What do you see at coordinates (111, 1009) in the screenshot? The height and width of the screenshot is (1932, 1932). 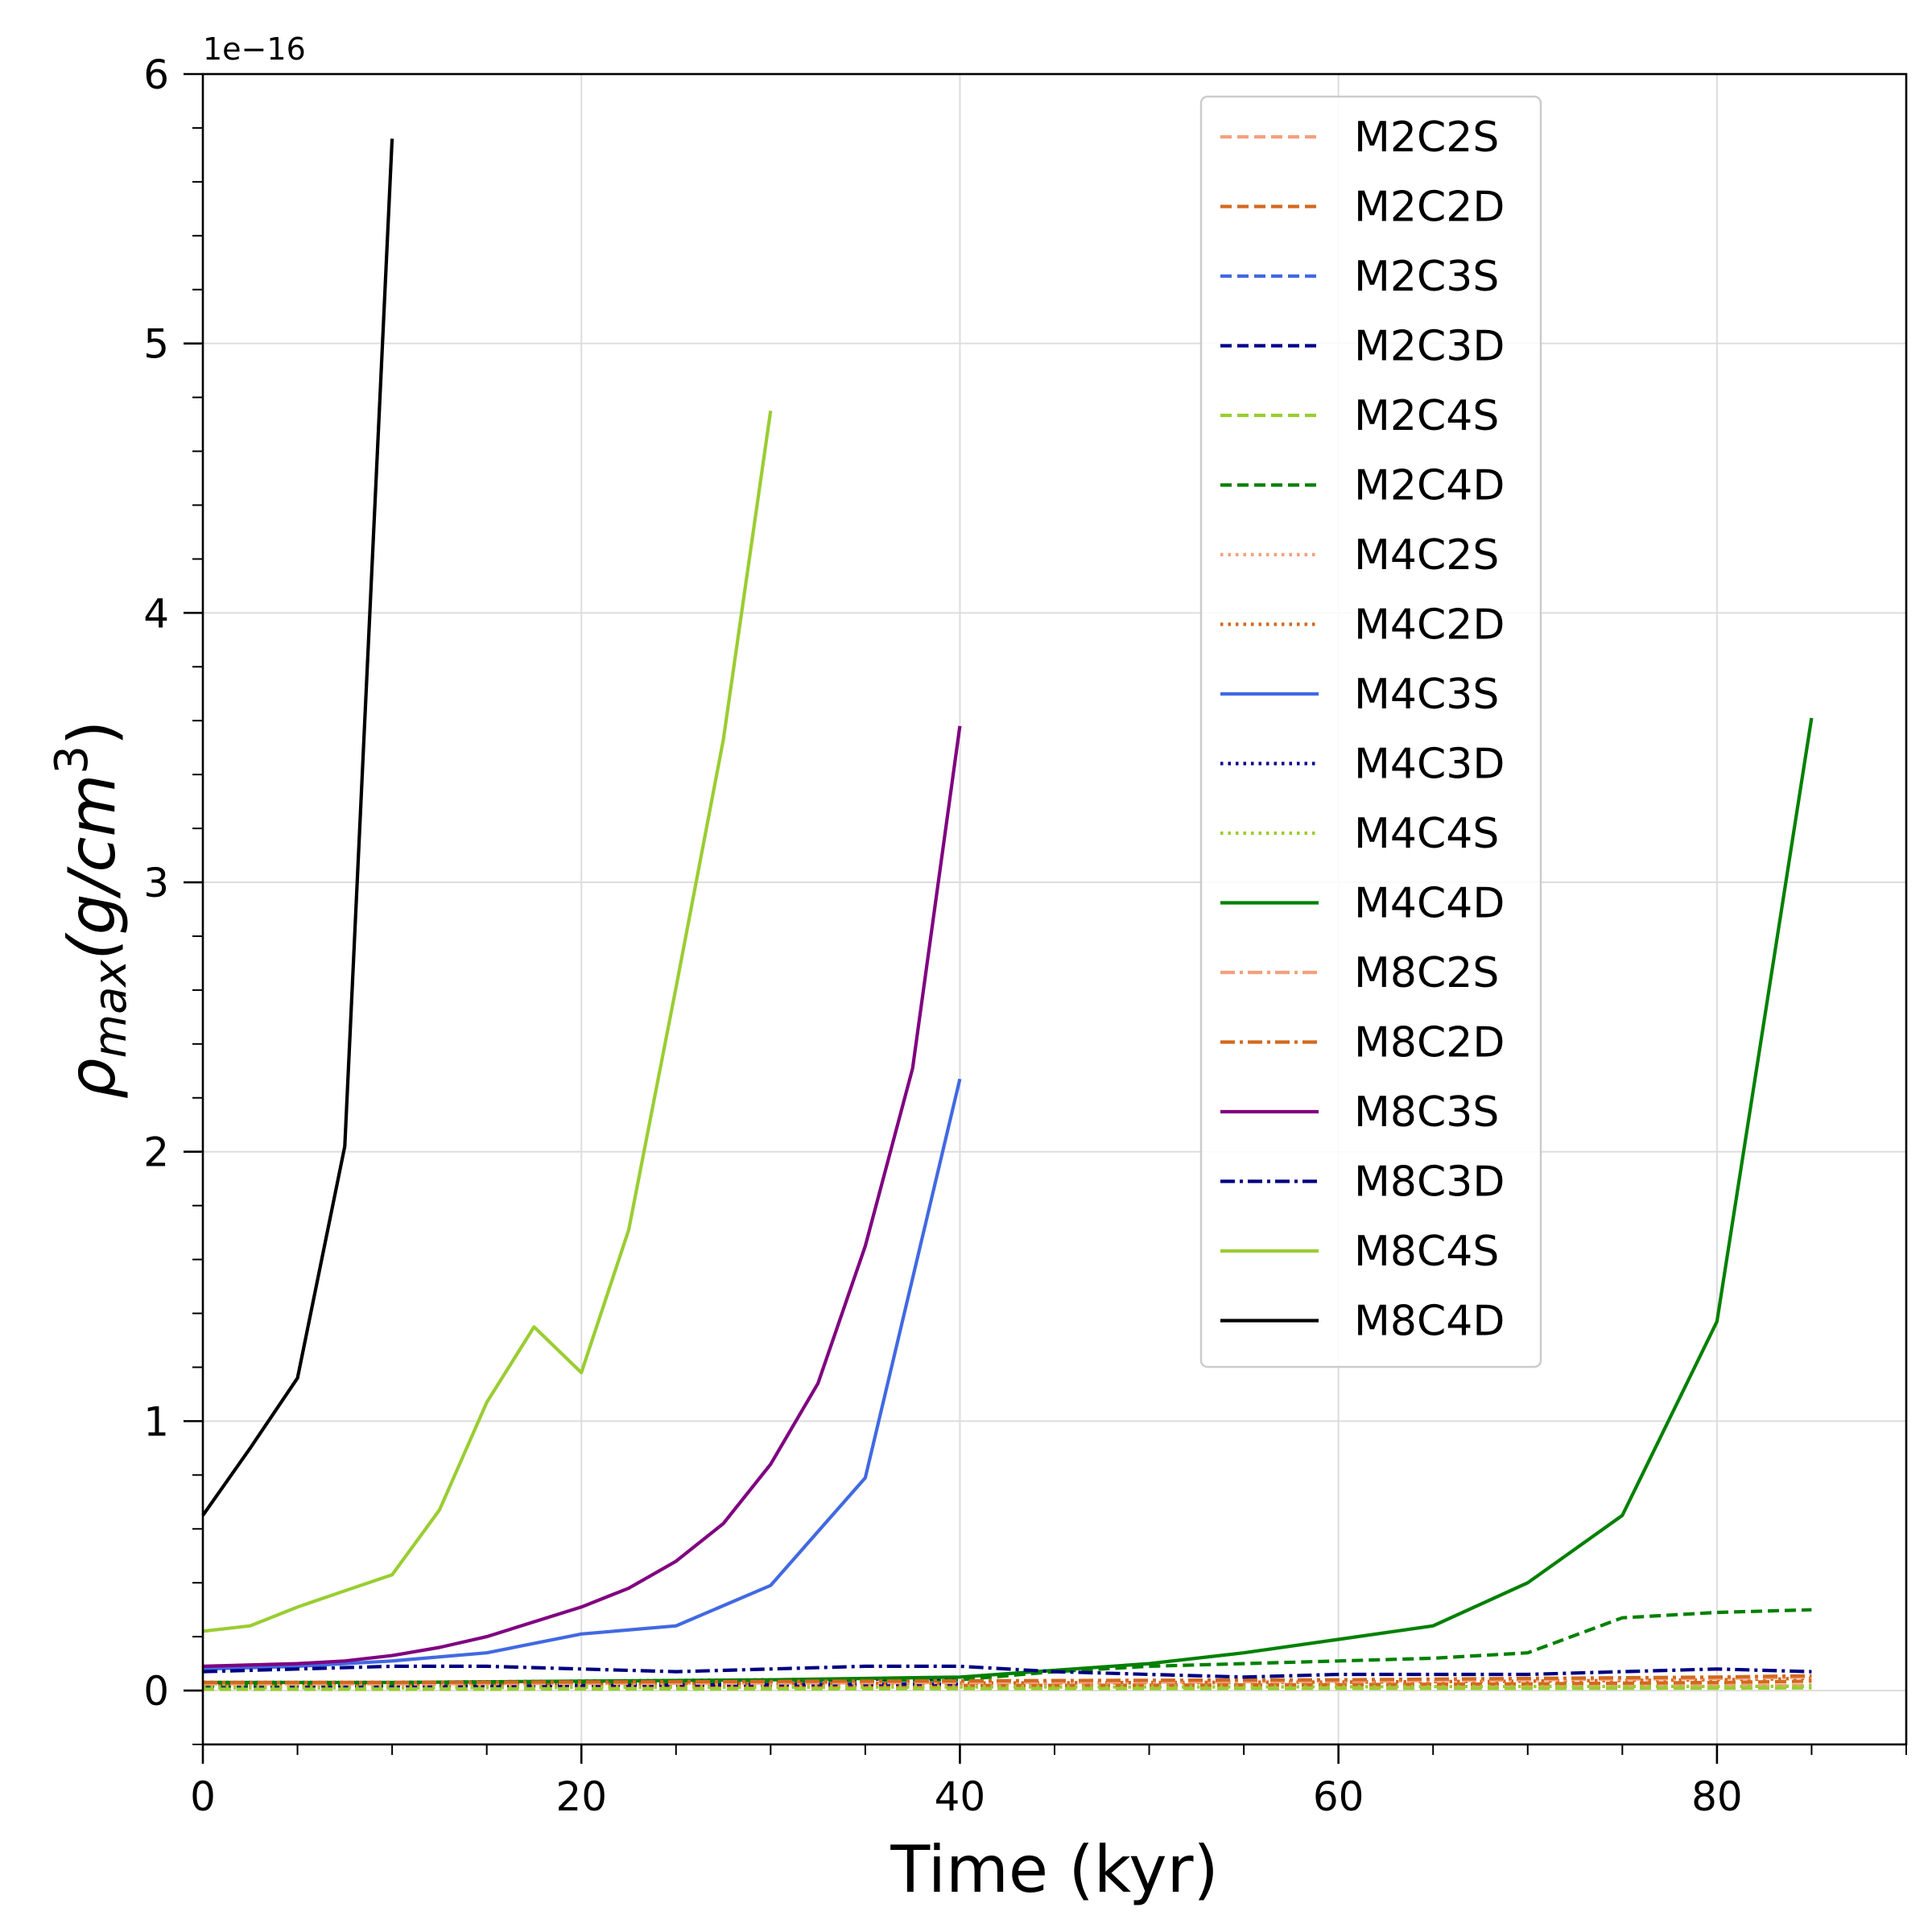 I see `y-axis-subscript: max` at bounding box center [111, 1009].